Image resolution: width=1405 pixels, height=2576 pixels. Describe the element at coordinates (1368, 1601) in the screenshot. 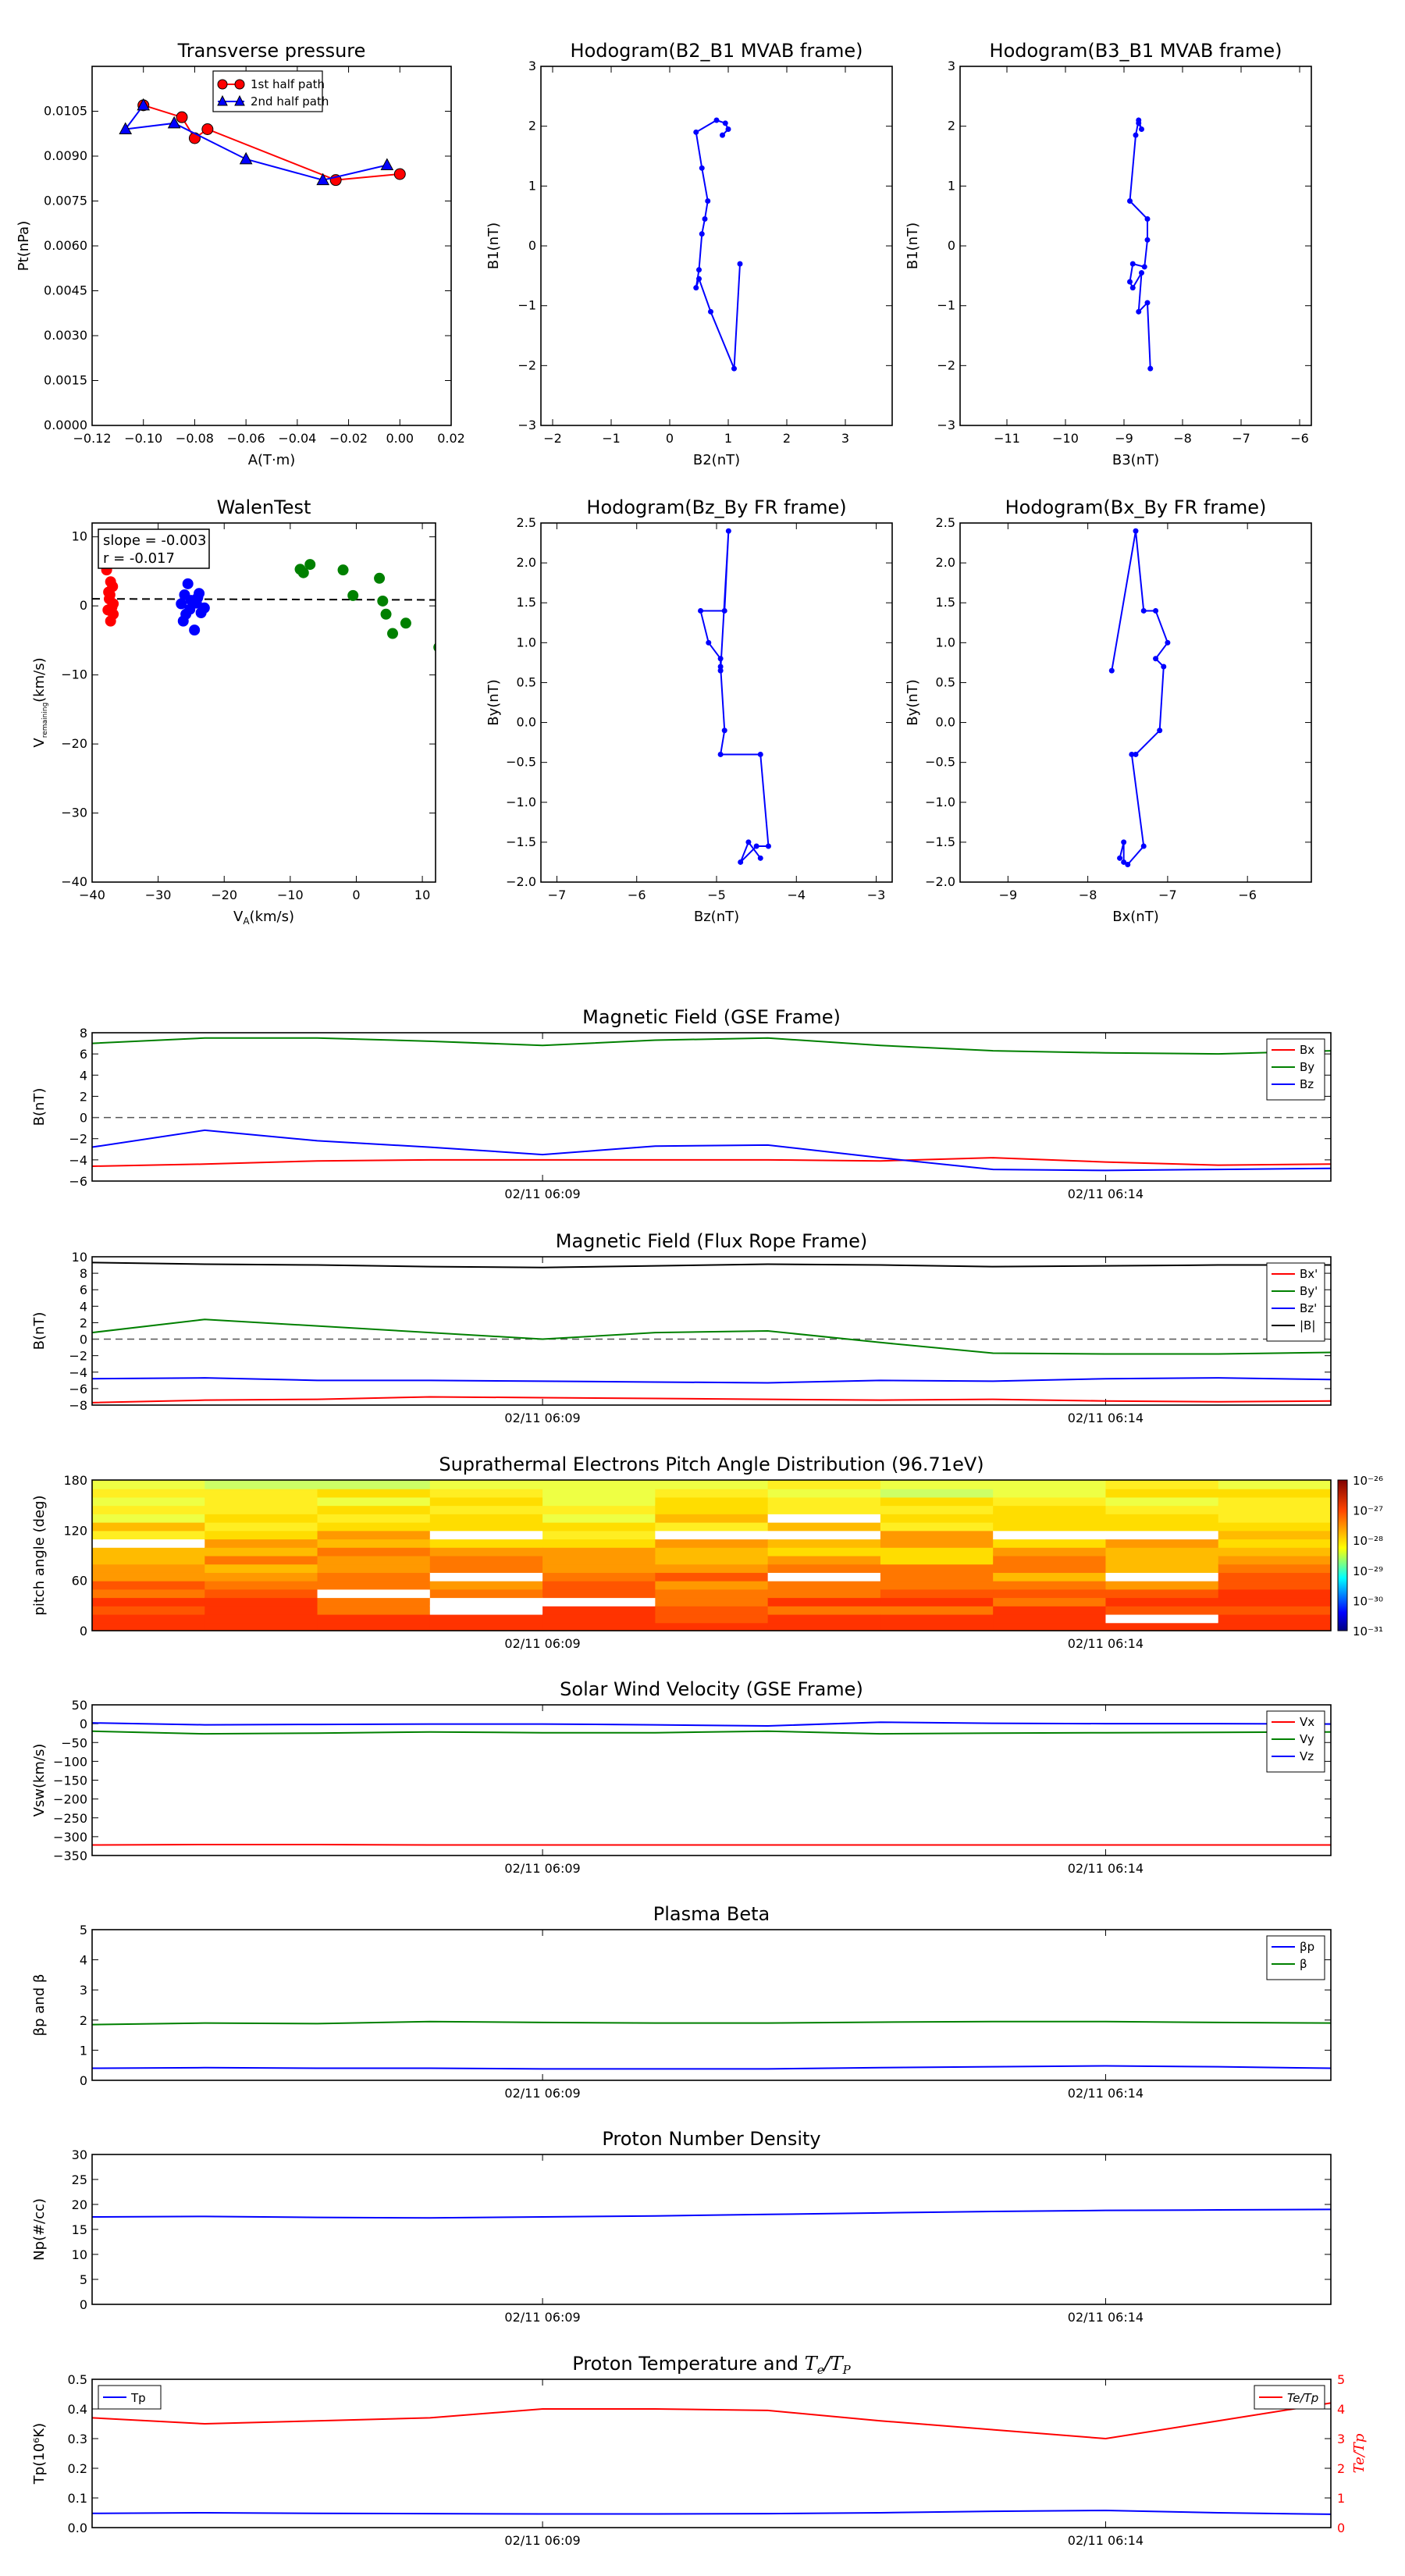

I see `colorbar-label: 10⁻³⁰` at that location.